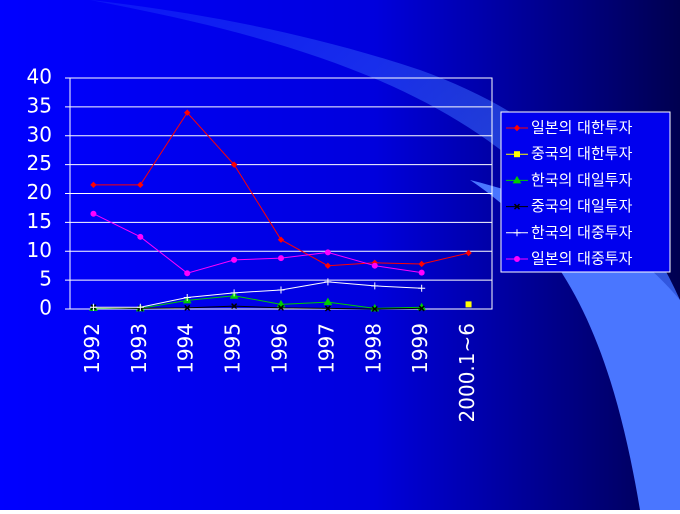 Image resolution: width=680 pixels, height=514 pixels. Describe the element at coordinates (585, 192) in the screenshot. I see `legend` at that location.